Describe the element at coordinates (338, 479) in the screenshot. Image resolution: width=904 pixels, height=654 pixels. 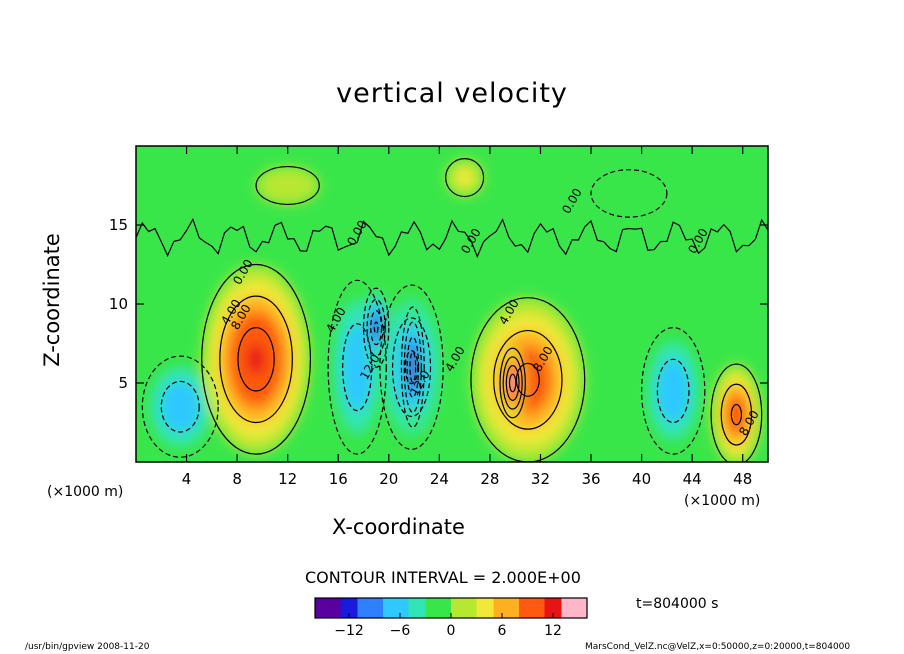
I see `x-tick-label: 16` at that location.